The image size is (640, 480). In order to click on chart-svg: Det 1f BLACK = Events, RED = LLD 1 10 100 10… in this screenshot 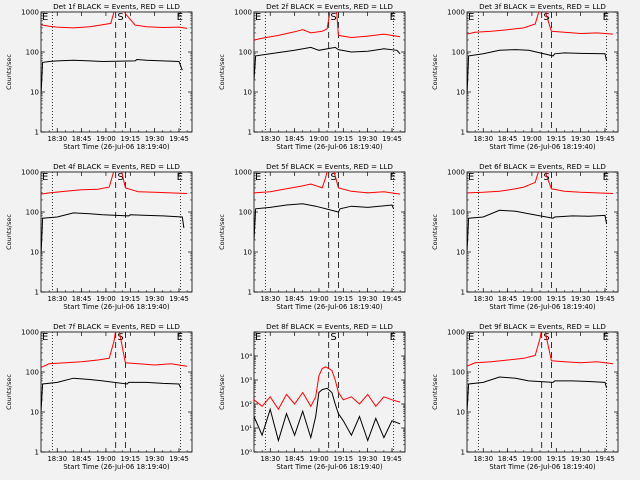, I will do `click(99, 76)`.